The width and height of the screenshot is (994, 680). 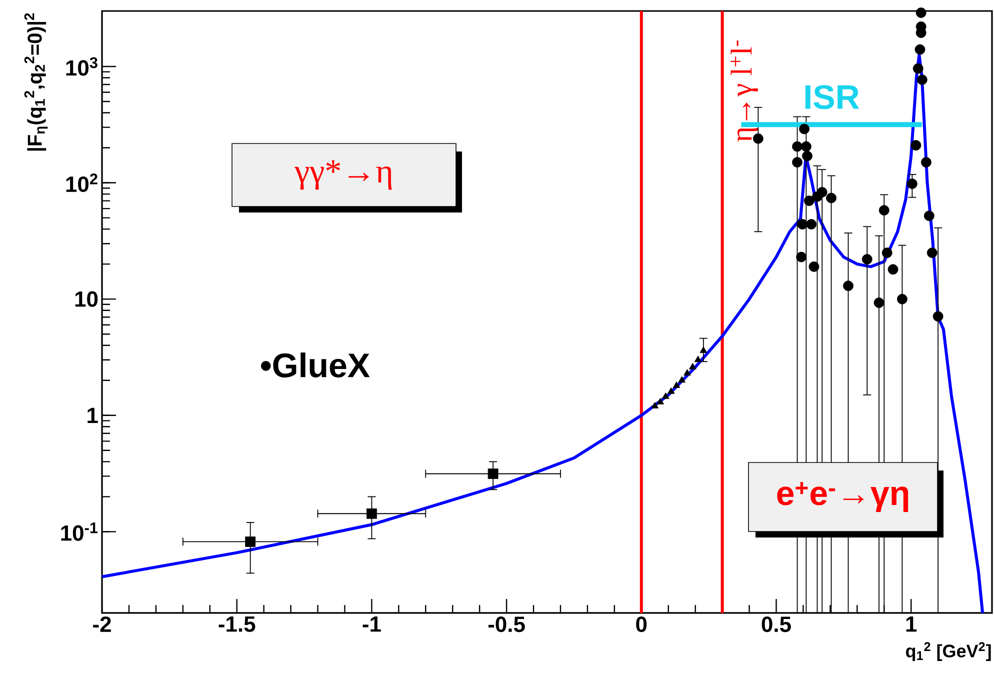 I want to click on x-tick-label: -1.5, so click(x=237, y=624).